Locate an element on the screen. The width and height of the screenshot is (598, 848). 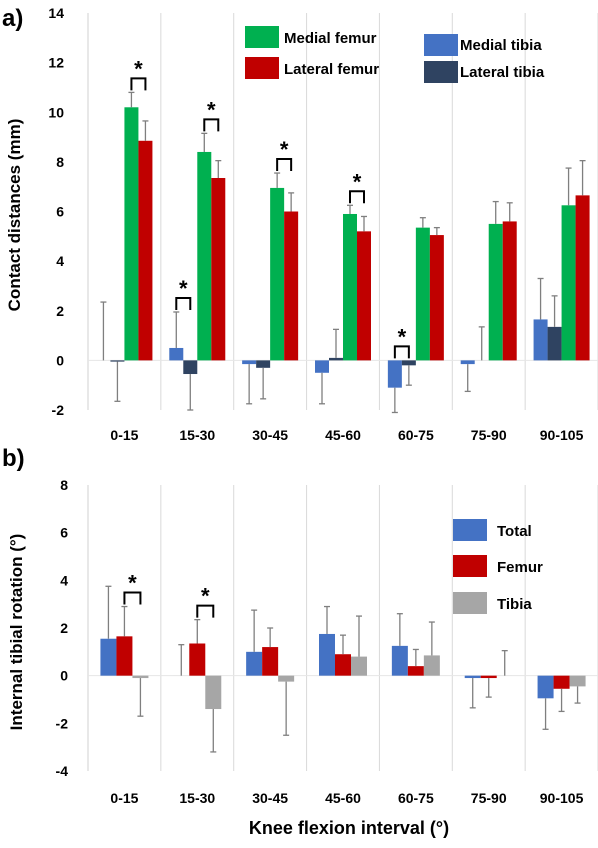
legend-tibia-label: Tibia is located at coordinates (514, 604).